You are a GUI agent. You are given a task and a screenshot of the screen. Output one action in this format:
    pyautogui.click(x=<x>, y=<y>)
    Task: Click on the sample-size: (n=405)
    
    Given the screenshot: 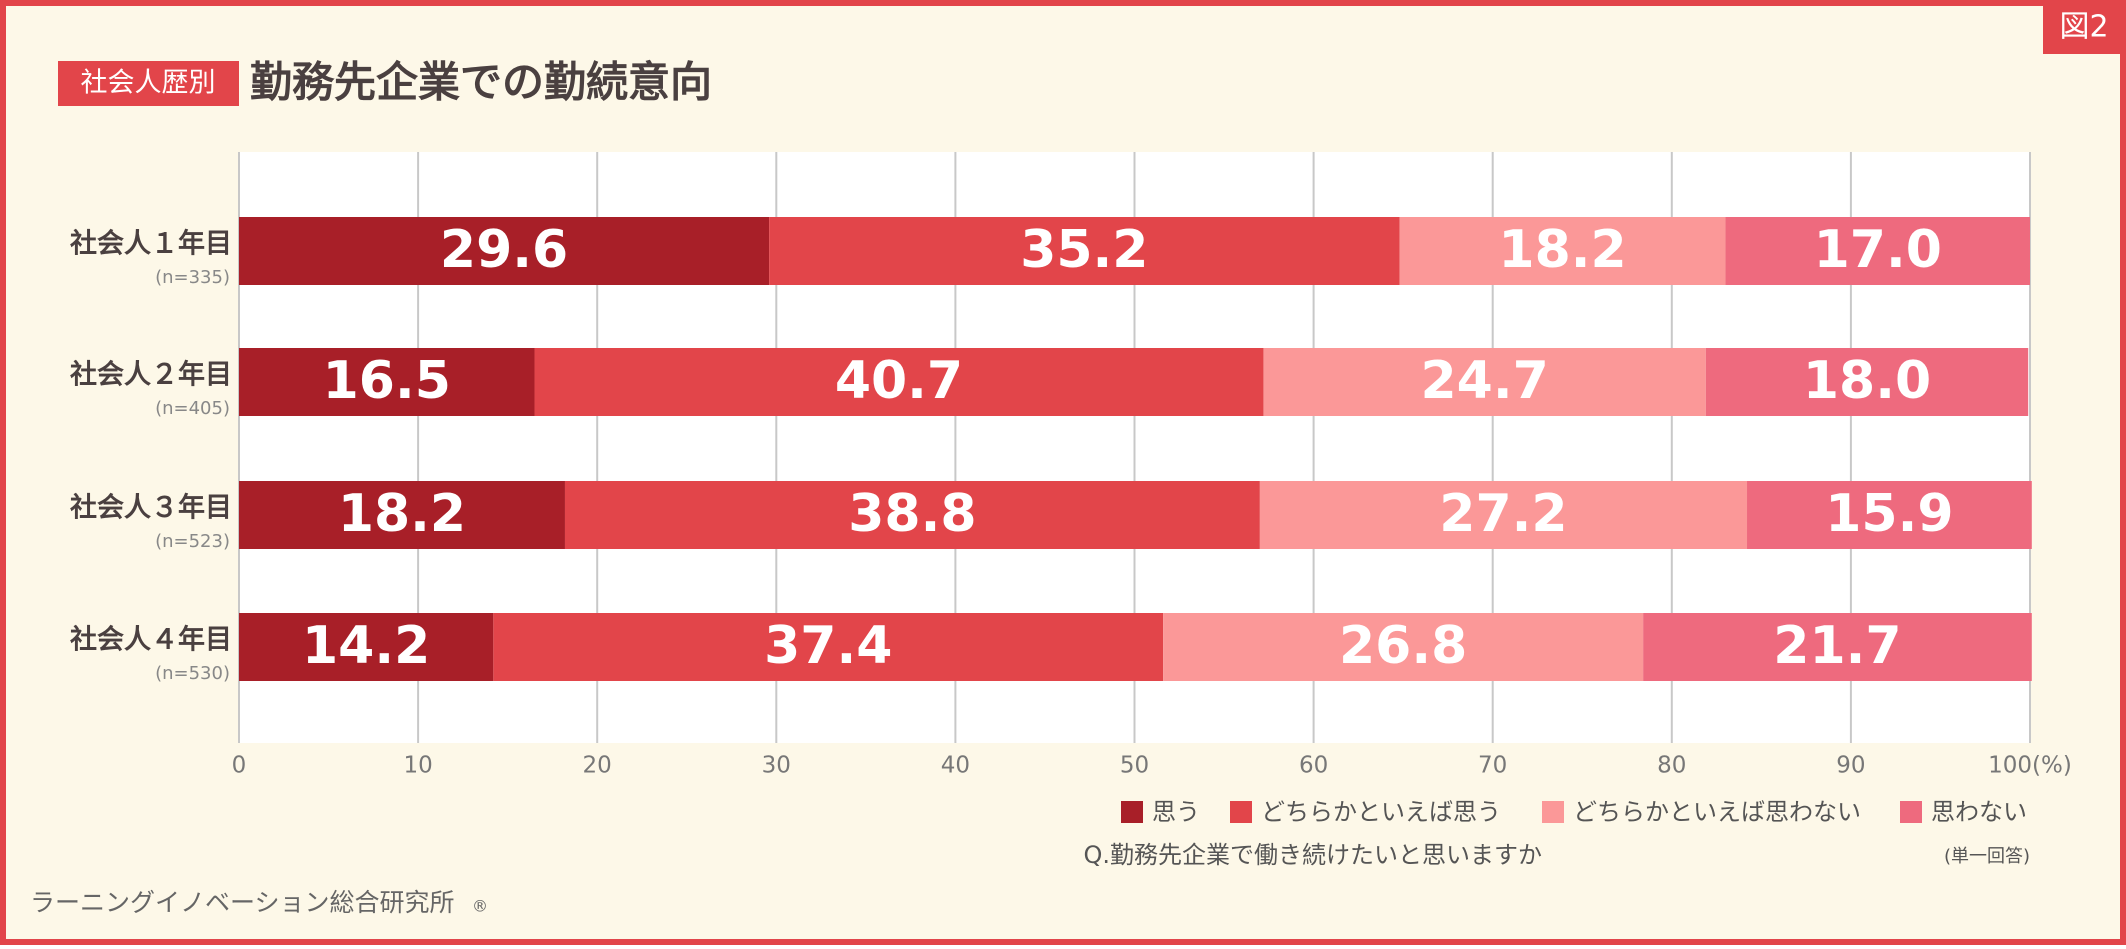 What is the action you would take?
    pyautogui.click(x=192, y=408)
    